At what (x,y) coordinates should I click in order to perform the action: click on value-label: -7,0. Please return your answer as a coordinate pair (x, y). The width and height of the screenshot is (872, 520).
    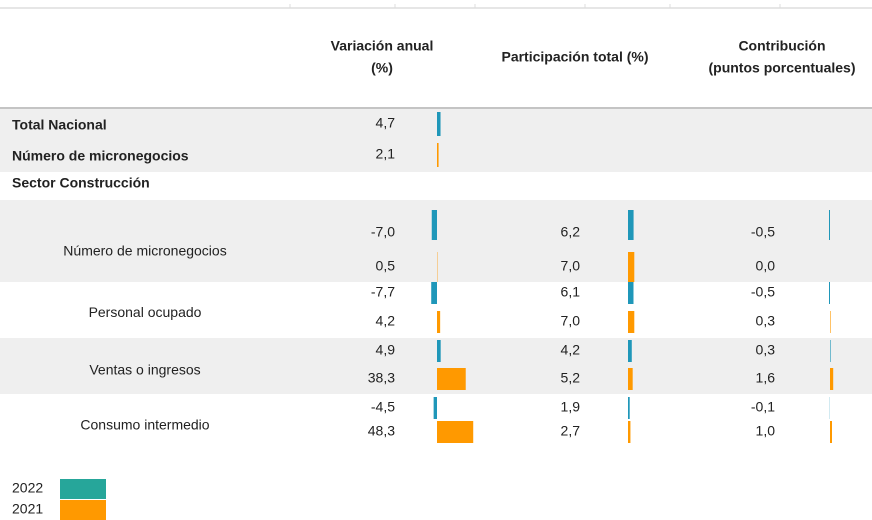
    Looking at the image, I should click on (383, 232).